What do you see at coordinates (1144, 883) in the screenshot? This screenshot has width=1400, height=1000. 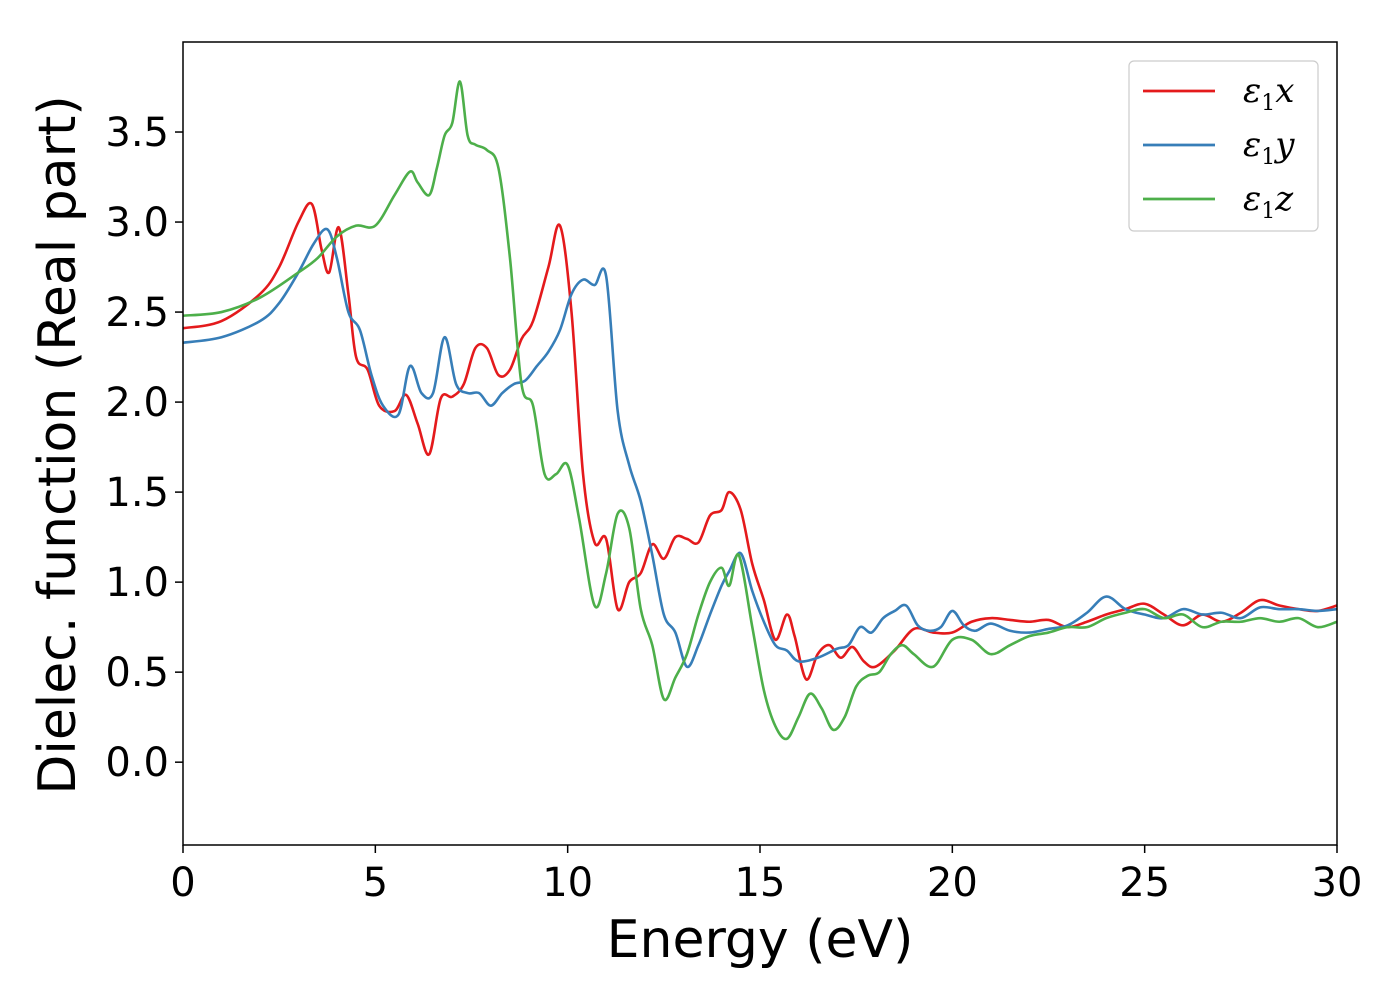 I see `x-tick-label: 25` at bounding box center [1144, 883].